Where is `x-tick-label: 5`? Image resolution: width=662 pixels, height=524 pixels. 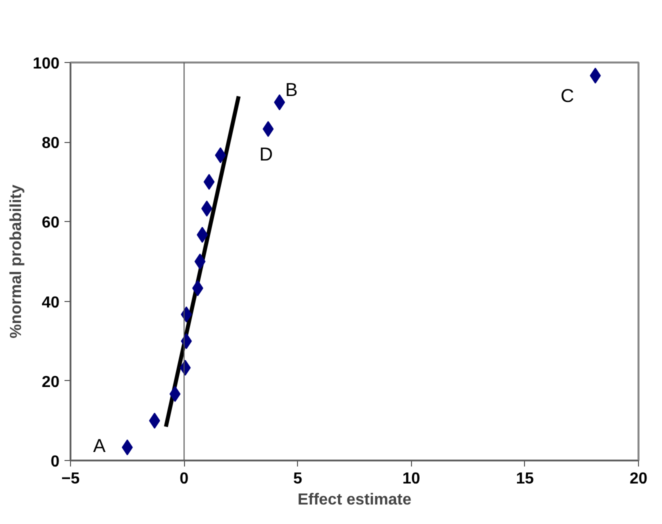 x-tick-label: 5 is located at coordinates (297, 479).